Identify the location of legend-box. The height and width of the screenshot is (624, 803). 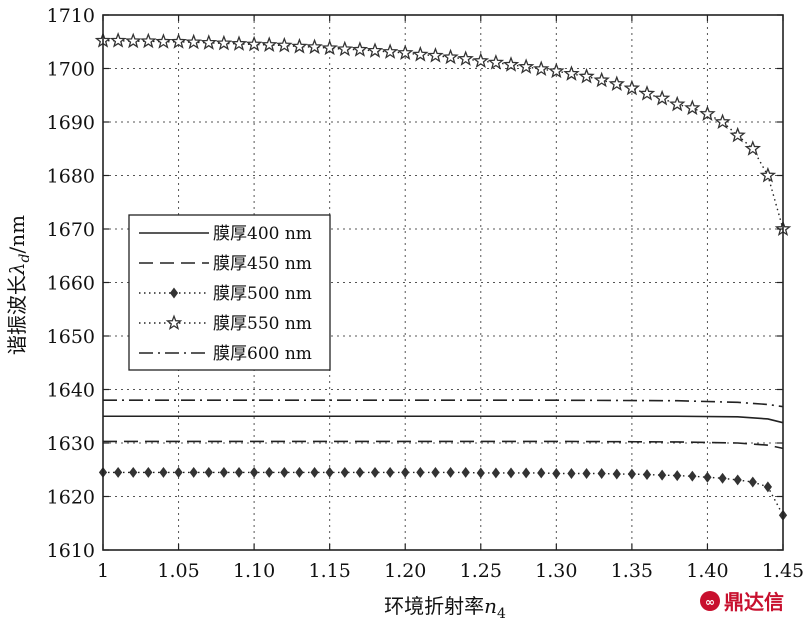
(229, 292).